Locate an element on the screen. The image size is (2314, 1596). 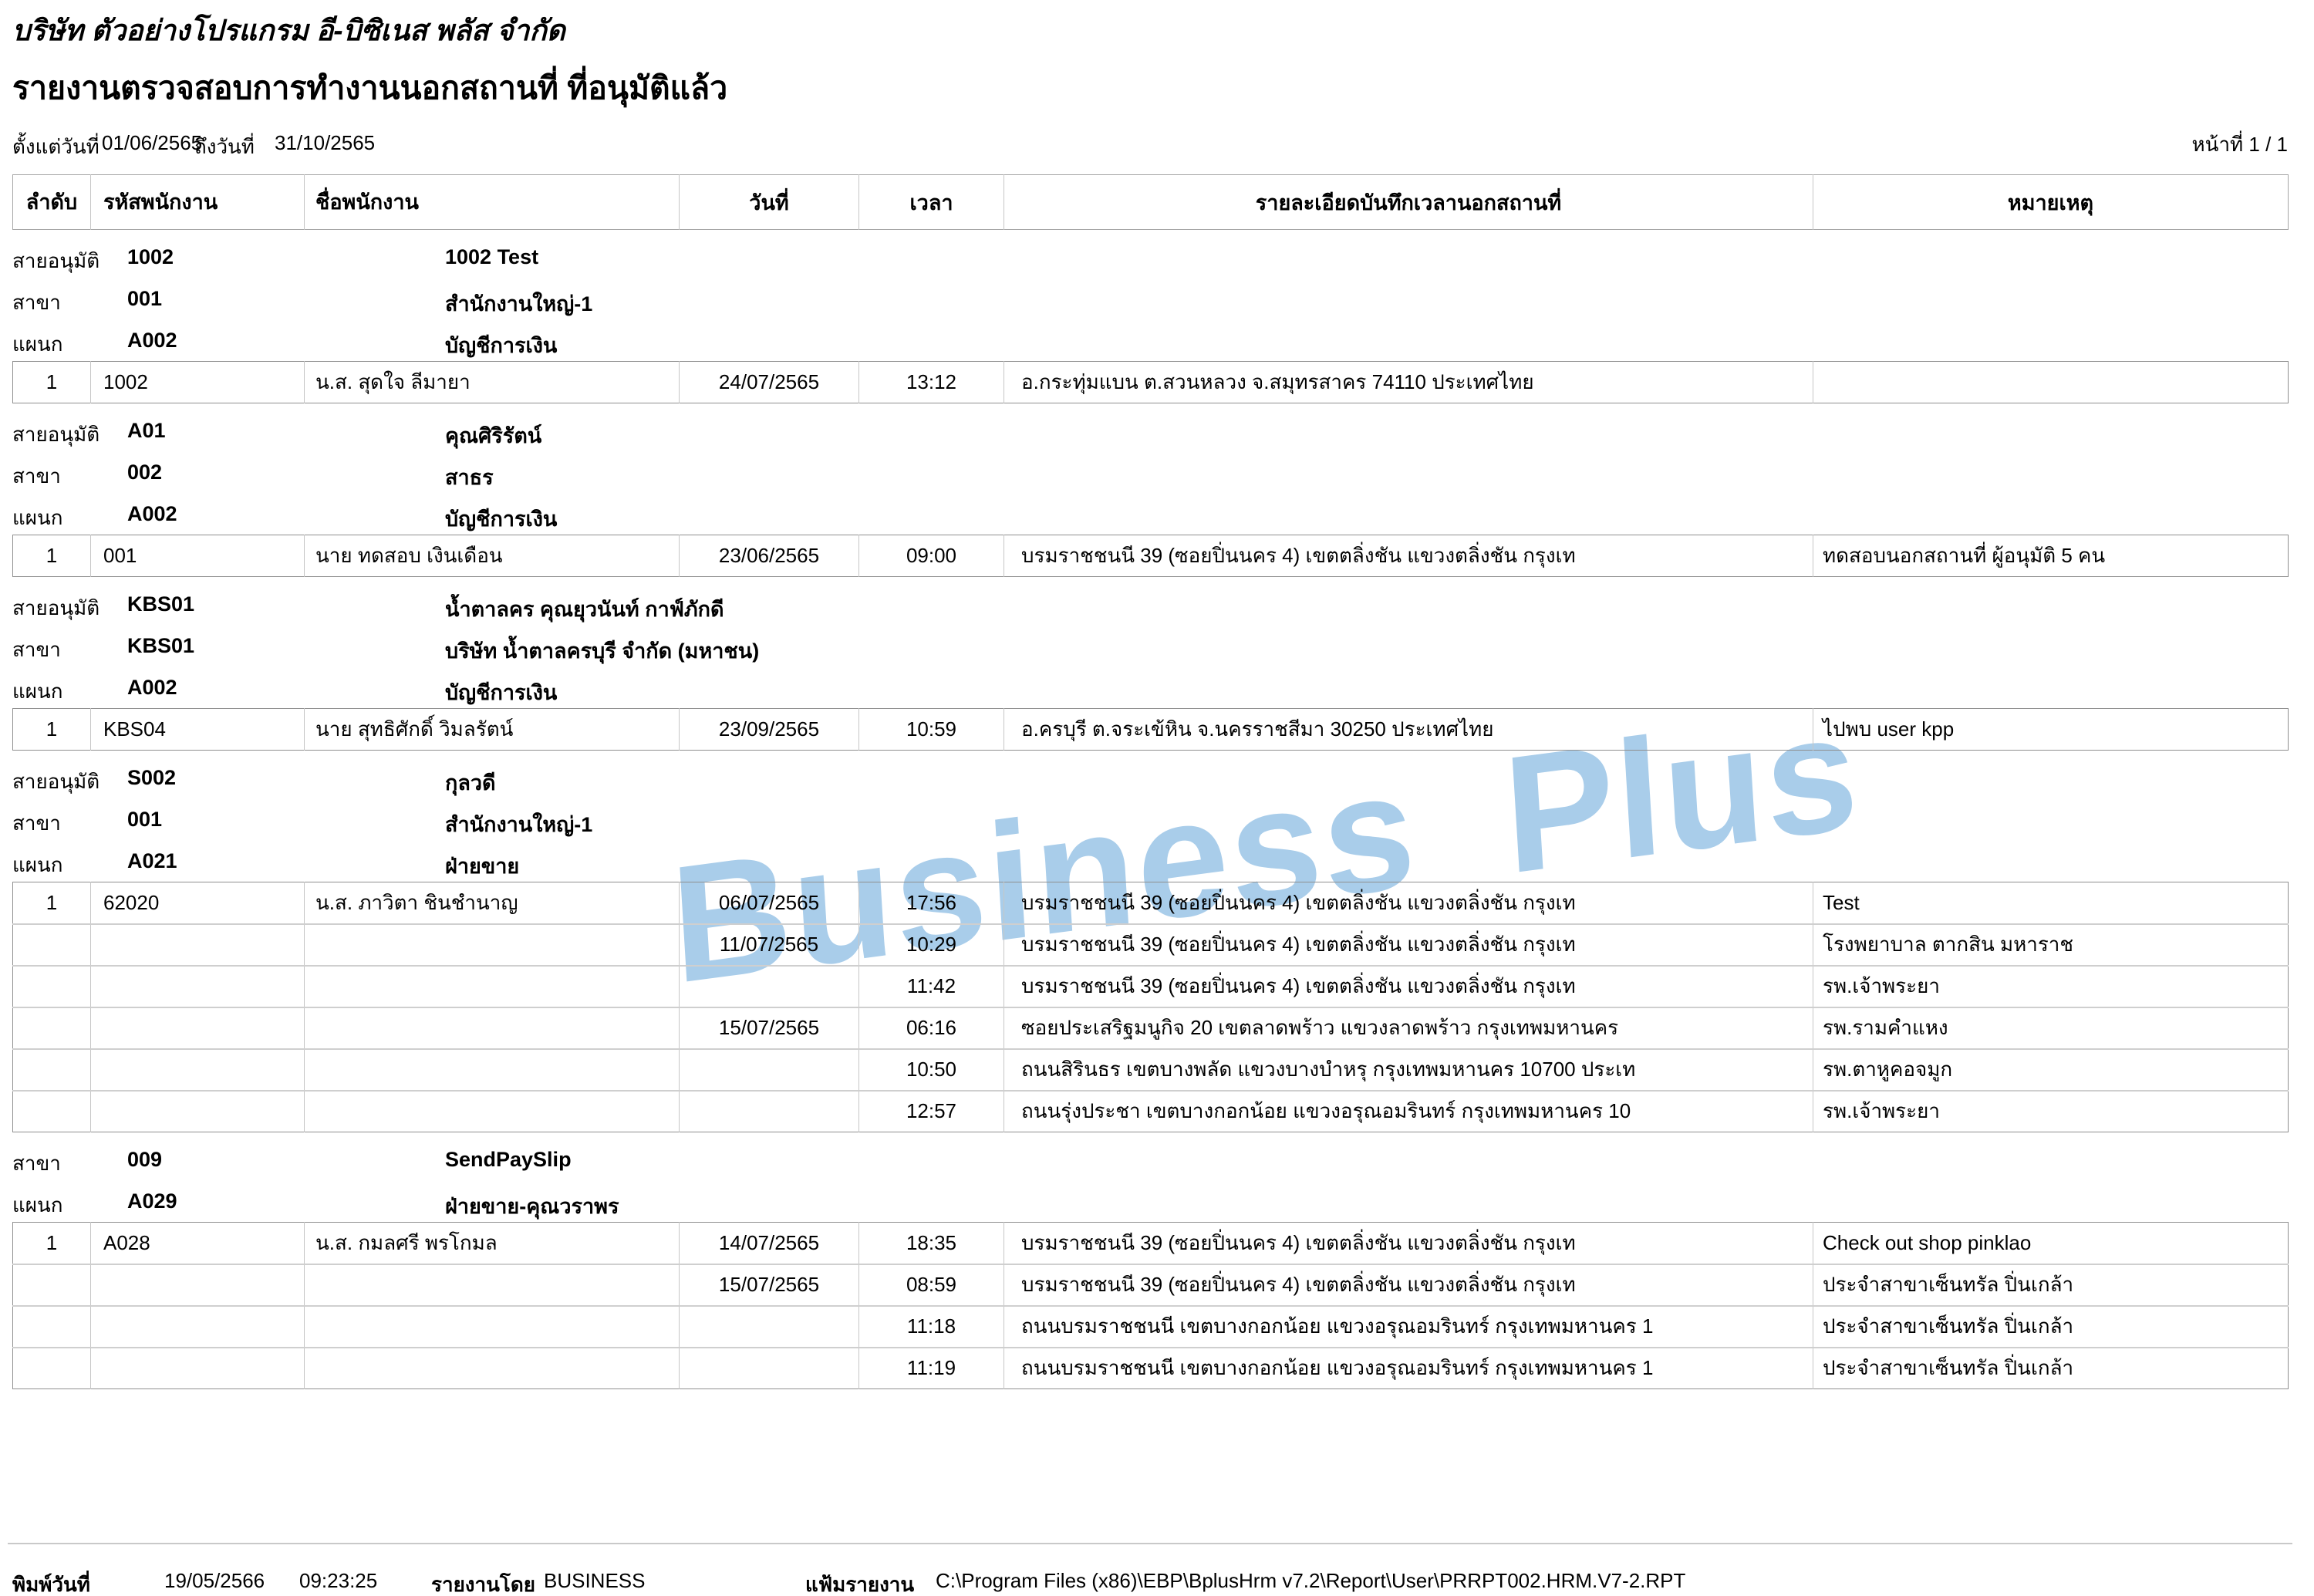
cell-date is located at coordinates (769, 1326).